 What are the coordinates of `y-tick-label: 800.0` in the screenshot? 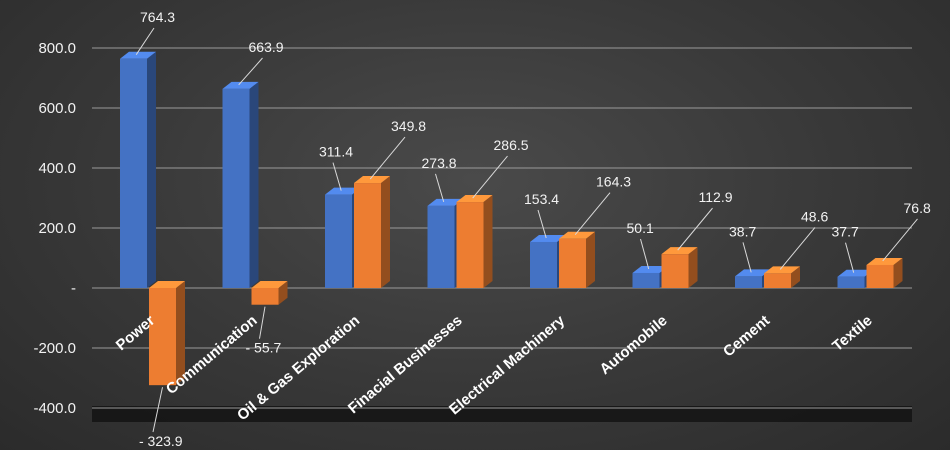 It's located at (57, 48).